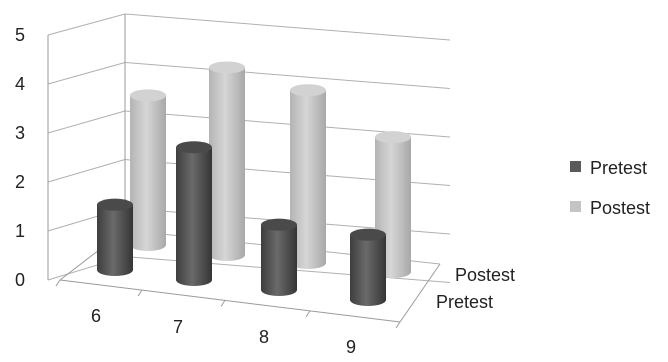 This screenshot has width=668, height=362. Describe the element at coordinates (618, 168) in the screenshot. I see `legend-label: Pretest` at that location.